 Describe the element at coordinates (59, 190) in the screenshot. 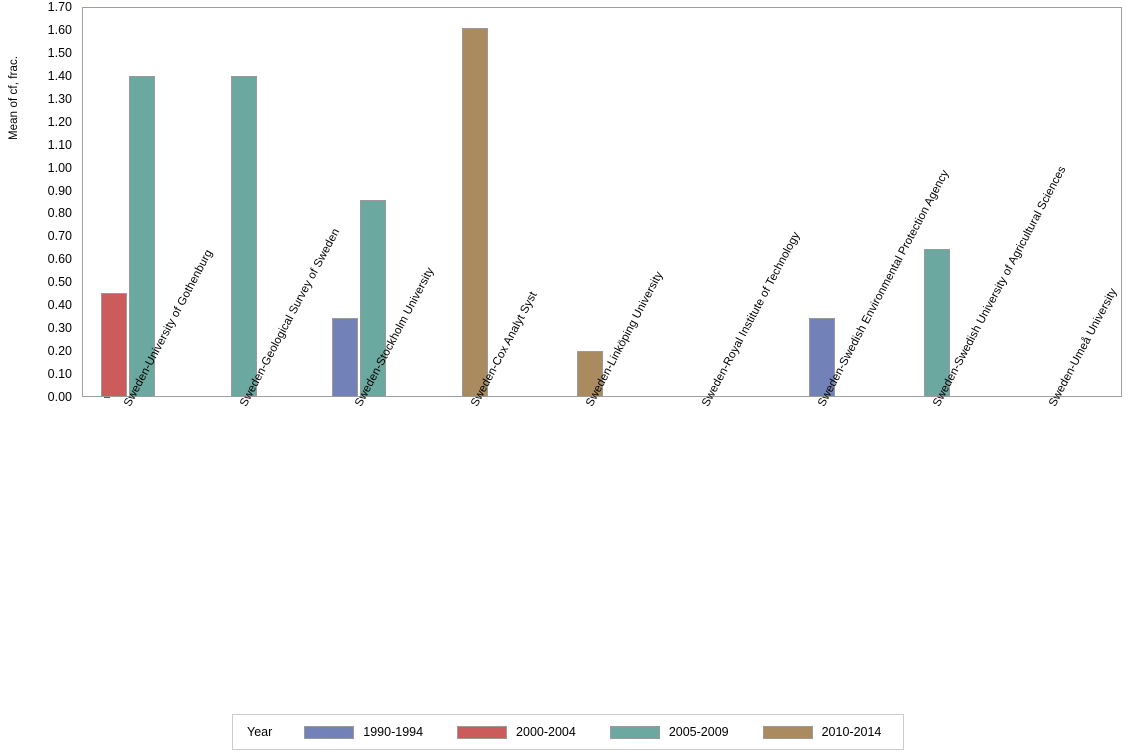

I see `y-axis-tick-label: 0.90` at that location.